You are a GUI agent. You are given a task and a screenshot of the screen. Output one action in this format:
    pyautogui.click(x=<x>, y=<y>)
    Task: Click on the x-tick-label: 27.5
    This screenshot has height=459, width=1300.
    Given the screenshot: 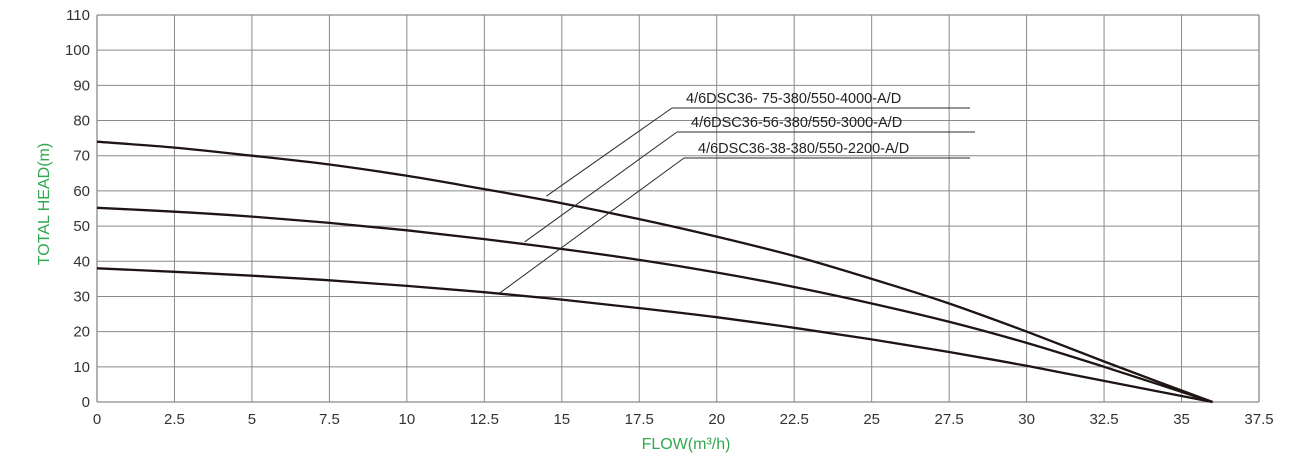 What is the action you would take?
    pyautogui.click(x=949, y=419)
    